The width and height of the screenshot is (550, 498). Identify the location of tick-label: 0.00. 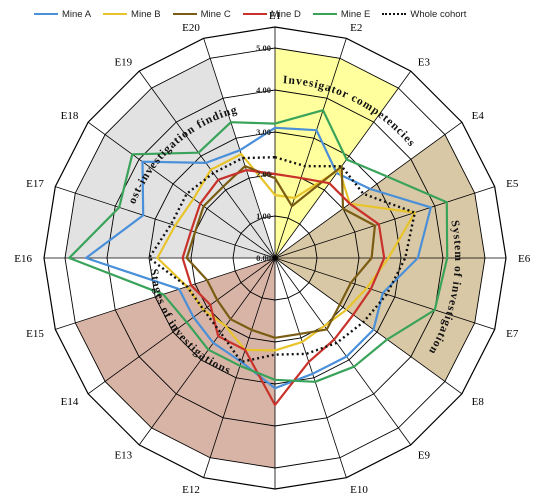
(263, 258).